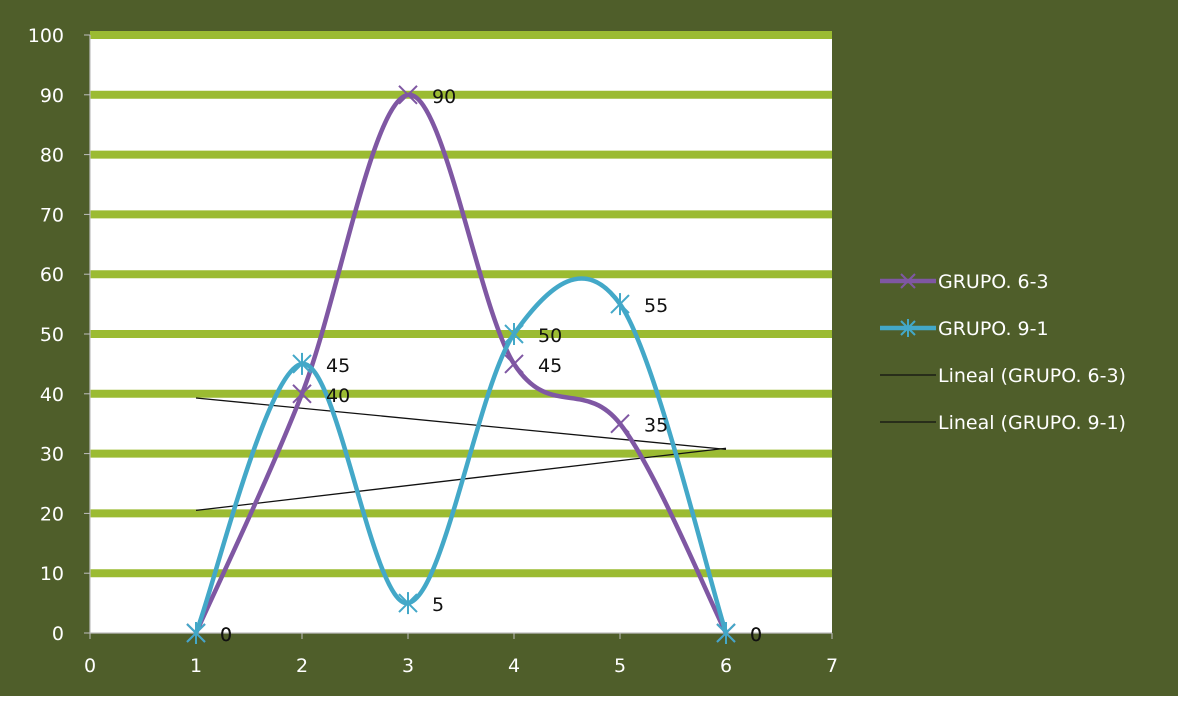 The image size is (1178, 701). Describe the element at coordinates (1032, 376) in the screenshot. I see `legend-label: Lineal (GRUPO. 6-3)` at that location.